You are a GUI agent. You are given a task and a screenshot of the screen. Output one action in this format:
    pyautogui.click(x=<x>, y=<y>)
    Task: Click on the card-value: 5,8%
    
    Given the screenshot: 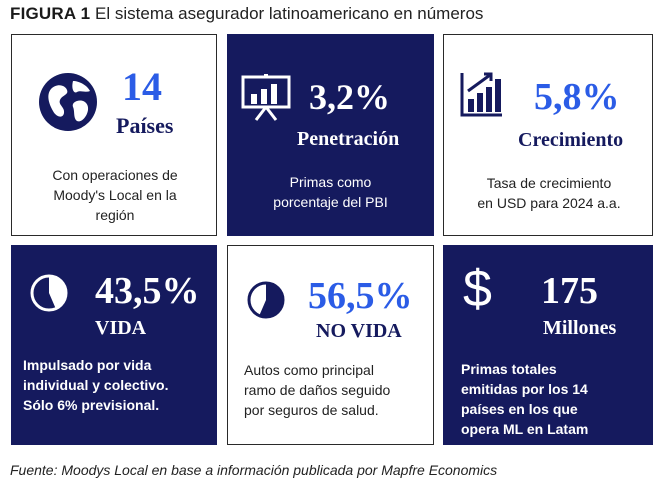 What is the action you would take?
    pyautogui.click(x=577, y=97)
    